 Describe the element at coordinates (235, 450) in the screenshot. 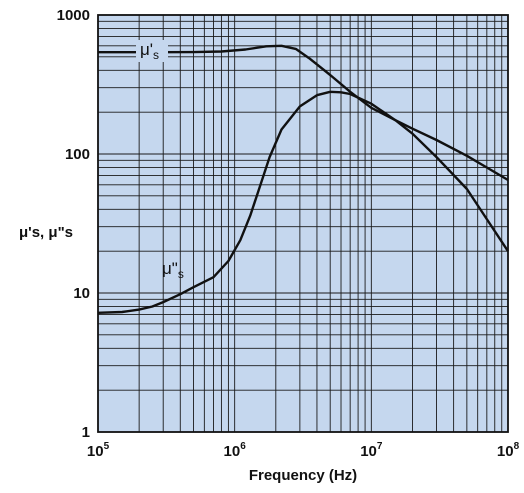

I see `x-tick-label: 10⁶` at that location.